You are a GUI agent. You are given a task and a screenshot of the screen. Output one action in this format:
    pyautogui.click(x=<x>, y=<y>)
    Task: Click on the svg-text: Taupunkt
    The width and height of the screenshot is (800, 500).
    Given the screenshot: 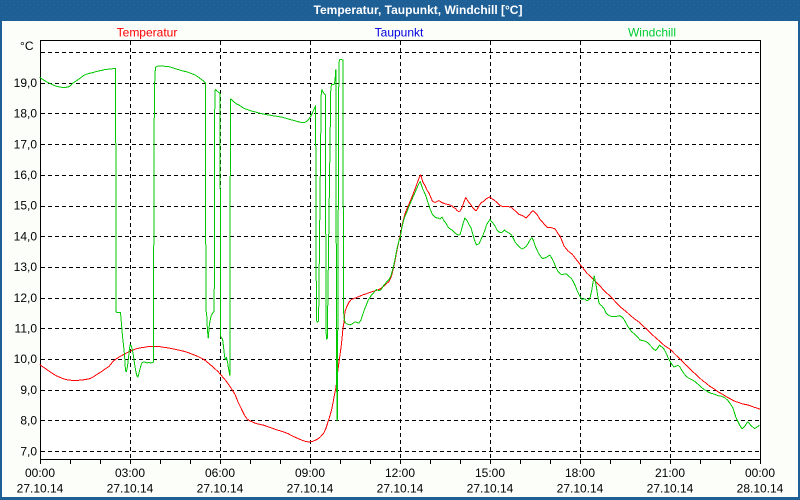 What is the action you would take?
    pyautogui.click(x=399, y=33)
    